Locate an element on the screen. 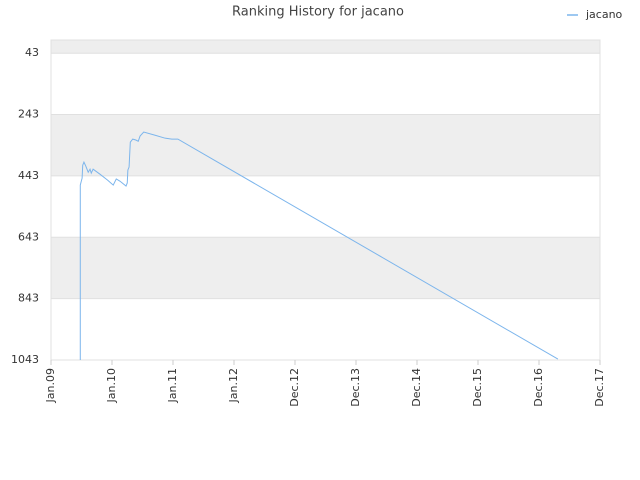  x-tick-label: Dec.14 is located at coordinates (416, 387).